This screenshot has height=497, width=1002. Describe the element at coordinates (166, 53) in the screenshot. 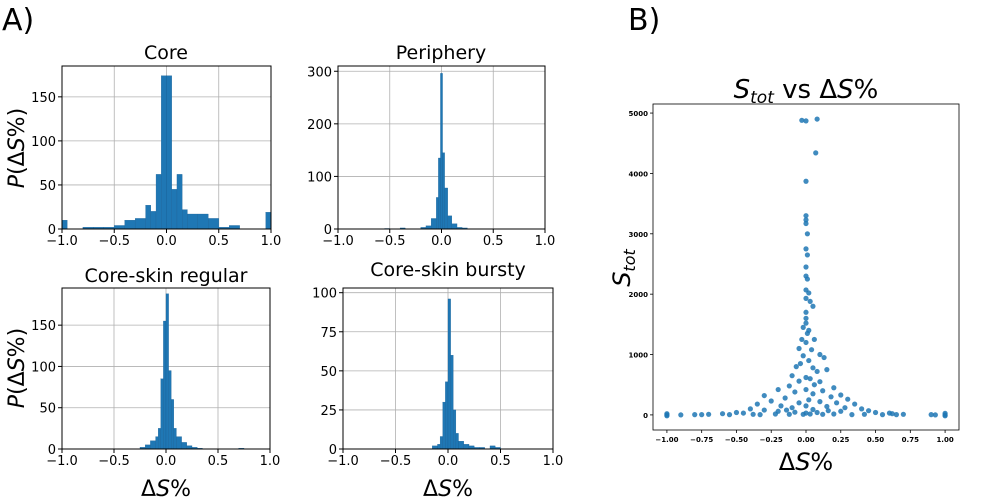

I see `chart-title: Core` at that location.